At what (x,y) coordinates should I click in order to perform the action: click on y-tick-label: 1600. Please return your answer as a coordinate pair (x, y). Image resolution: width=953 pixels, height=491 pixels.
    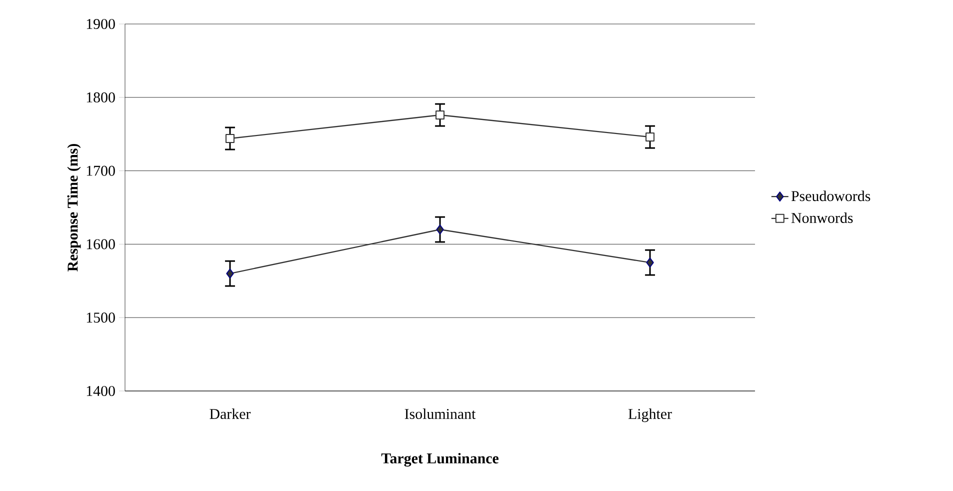
    Looking at the image, I should click on (100, 244).